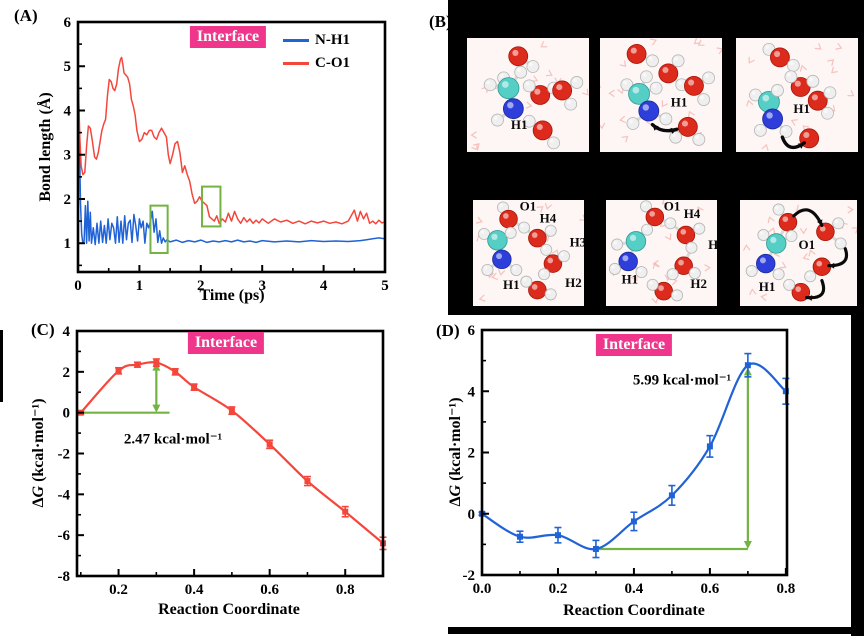 Image resolution: width=864 pixels, height=636 pixels. What do you see at coordinates (332, 63) in the screenshot?
I see `legend-label-c-o1: C-O1` at bounding box center [332, 63].